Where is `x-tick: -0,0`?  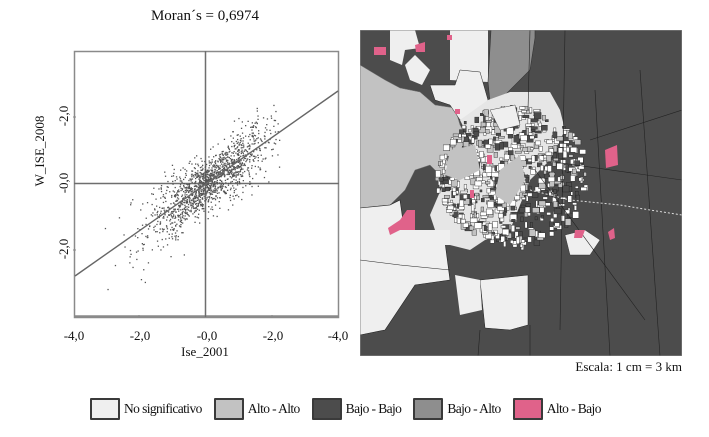 x-tick: -0,0 is located at coordinates (207, 335).